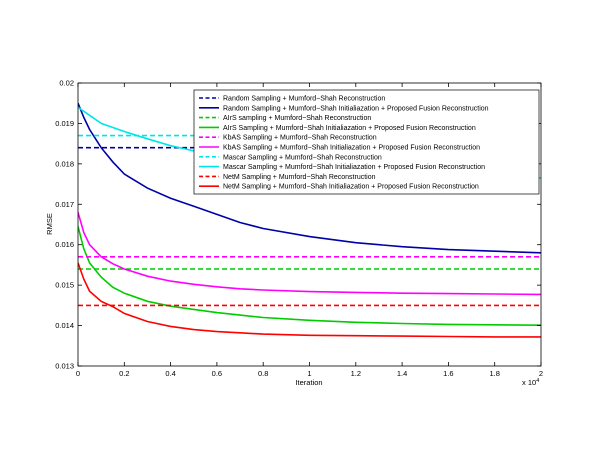 This screenshot has width=598, height=467. Describe the element at coordinates (448, 373) in the screenshot. I see `x-tick-label: 1.6` at that location.